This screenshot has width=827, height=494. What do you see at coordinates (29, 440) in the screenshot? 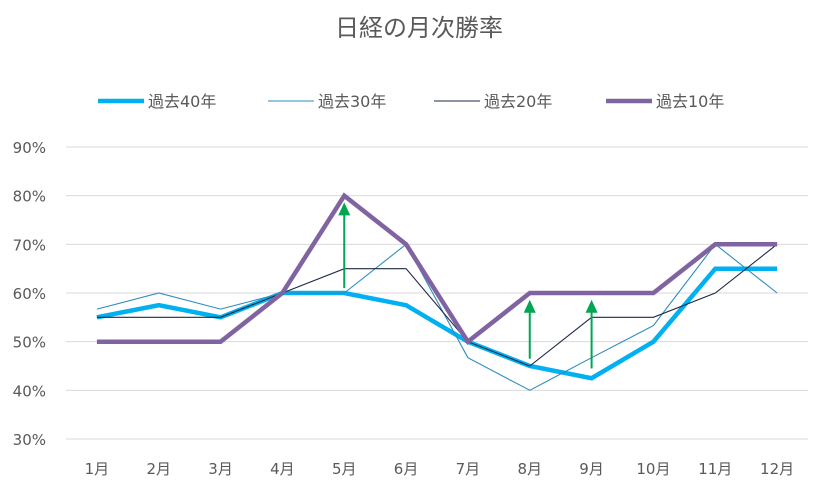
I see `y-tick-label: 30%` at bounding box center [29, 440].